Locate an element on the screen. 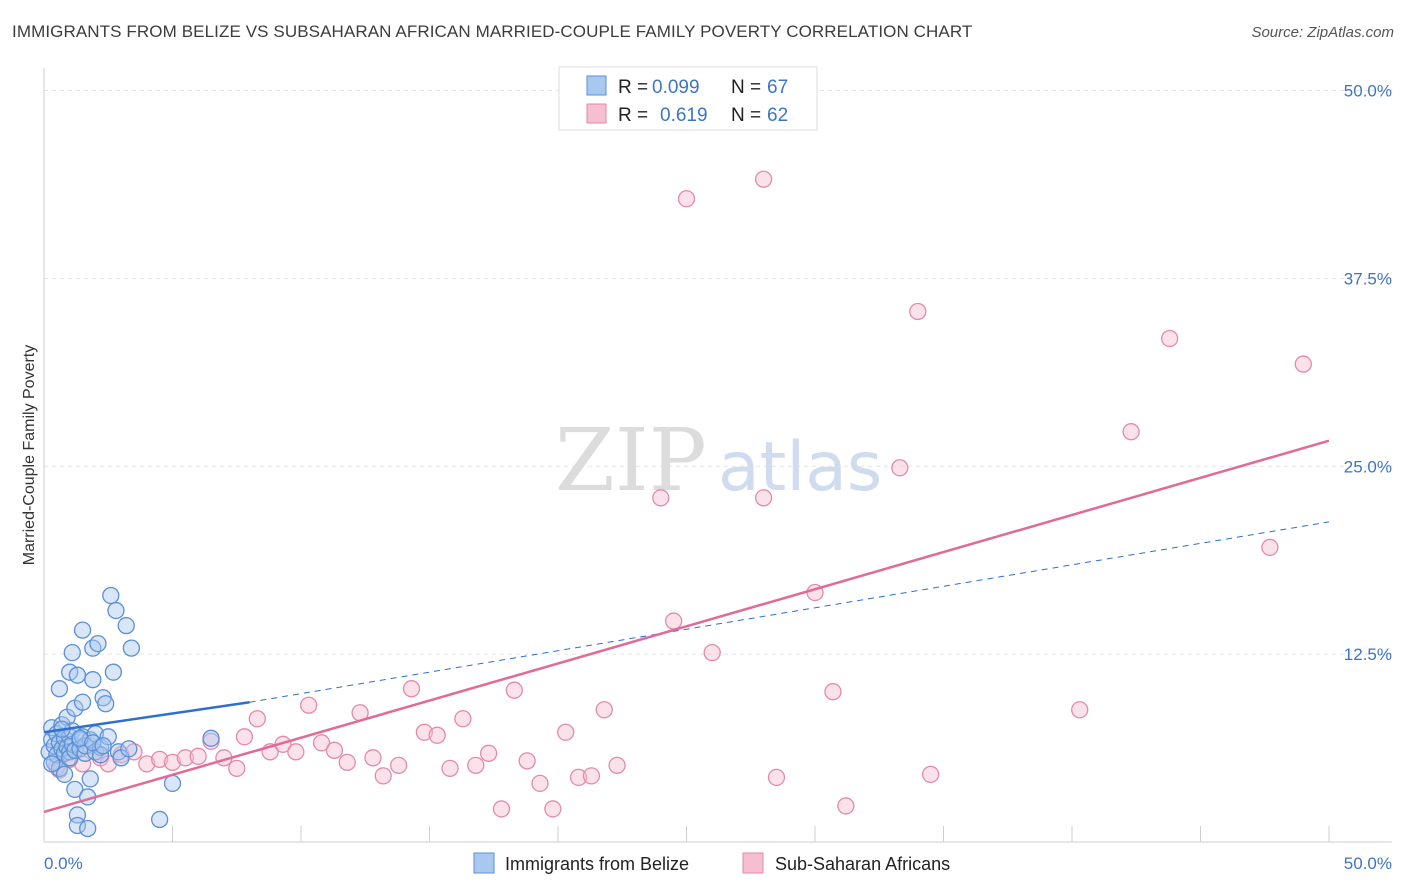  legend-n-value-belize: 67 is located at coordinates (777, 87).